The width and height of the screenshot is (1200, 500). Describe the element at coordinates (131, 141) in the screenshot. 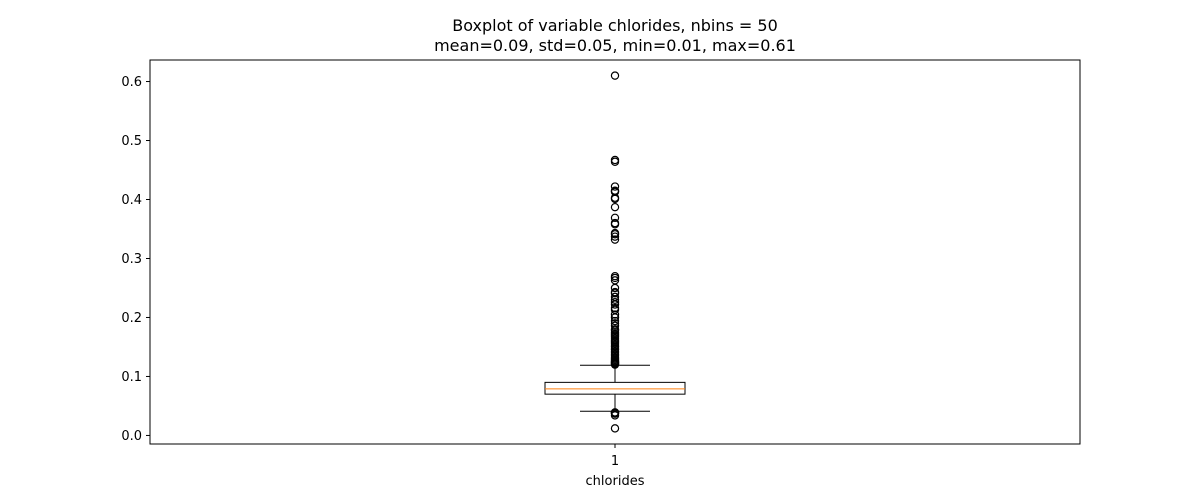

I see `y-tick-label: 0.5` at that location.